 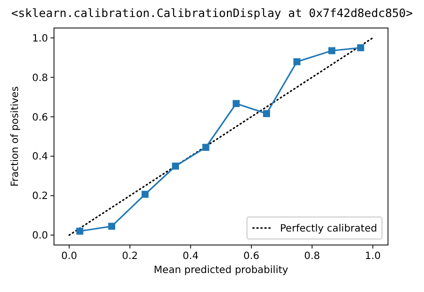 I want to click on x-tick-label: 0.0, so click(x=69, y=256).